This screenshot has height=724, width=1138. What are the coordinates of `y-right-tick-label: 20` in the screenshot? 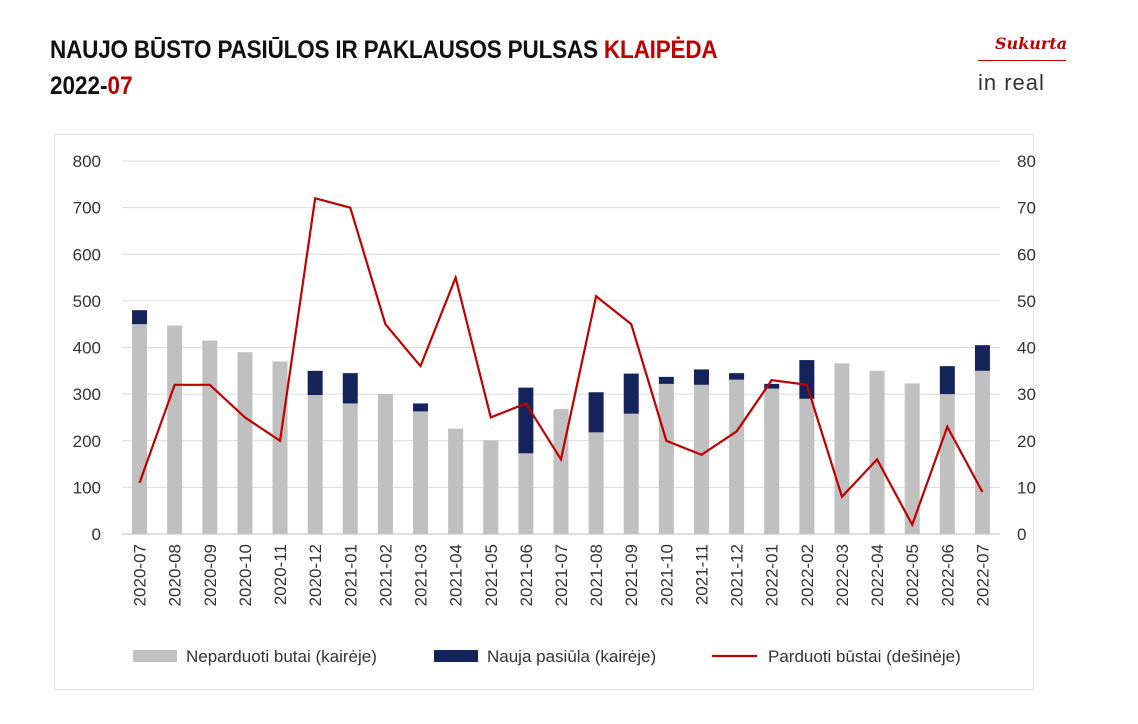 It's located at (1026, 441).